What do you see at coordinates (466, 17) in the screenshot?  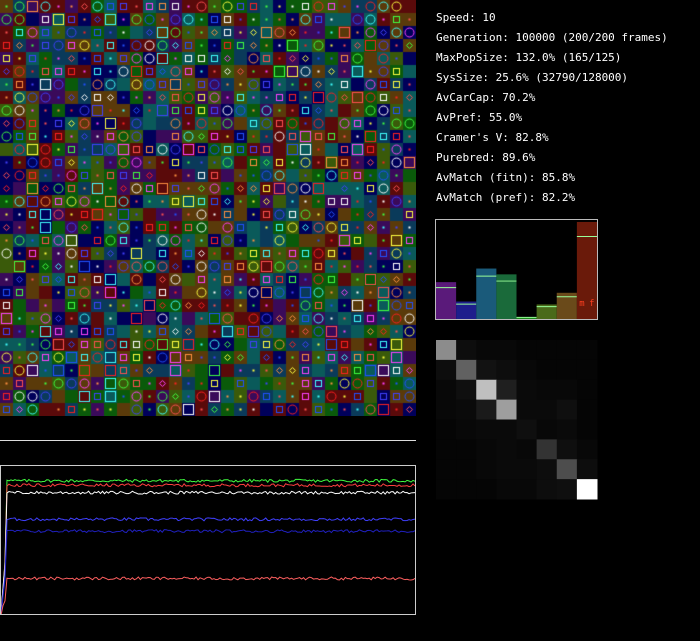 I see `stat-speed: Speed: 10` at bounding box center [466, 17].